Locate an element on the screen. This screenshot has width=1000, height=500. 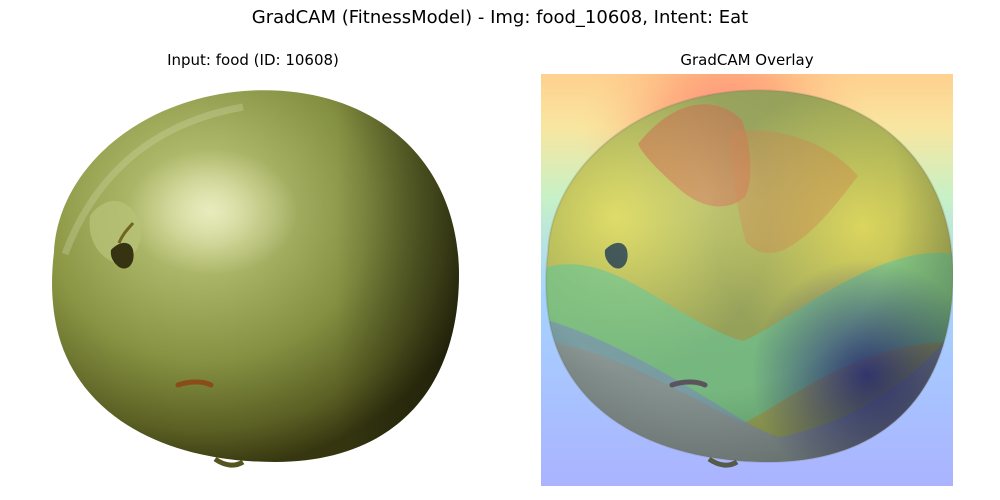
input-panel-title: Input: food (ID: 10608) is located at coordinates (253, 60).